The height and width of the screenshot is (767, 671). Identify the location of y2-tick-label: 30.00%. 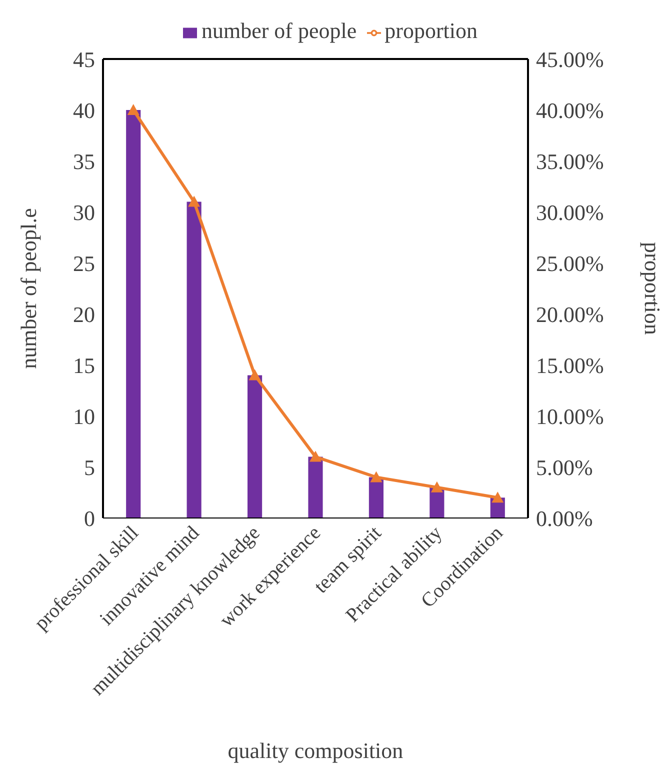
(570, 212).